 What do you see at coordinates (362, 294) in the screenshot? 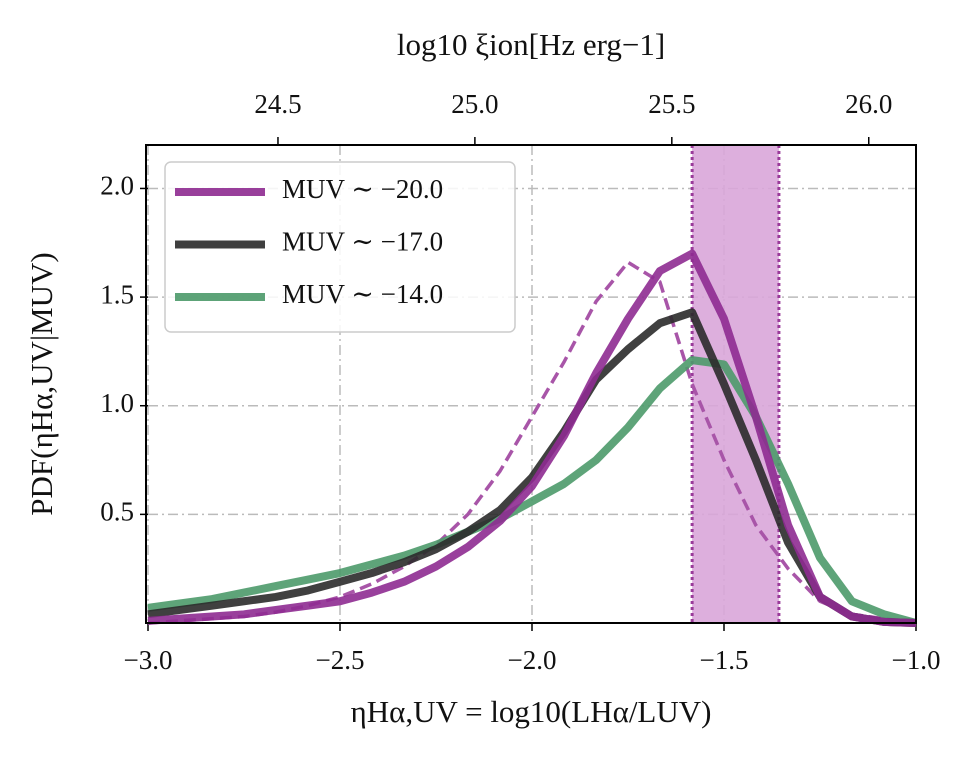
I see `legend-label: MUV ∼ −14.0` at bounding box center [362, 294].